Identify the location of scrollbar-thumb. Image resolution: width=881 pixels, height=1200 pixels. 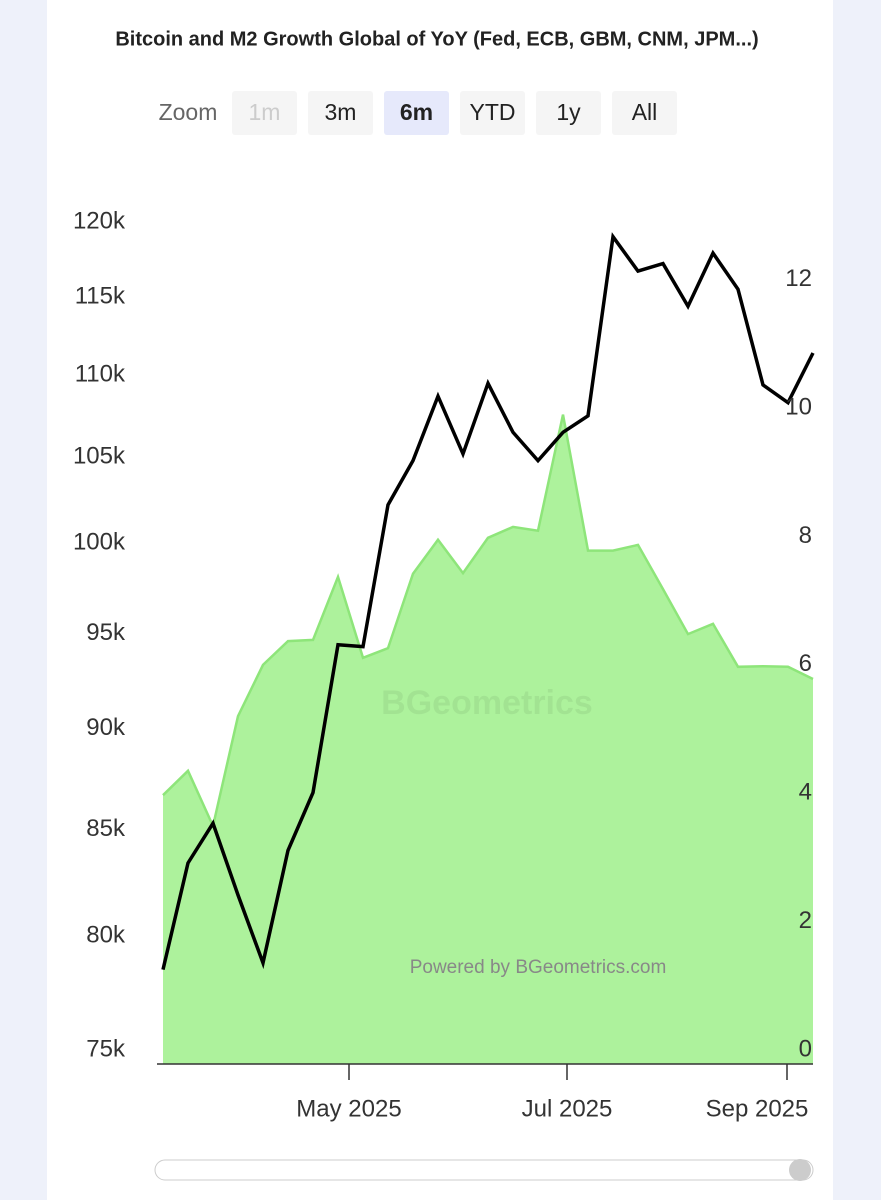
(800, 1170).